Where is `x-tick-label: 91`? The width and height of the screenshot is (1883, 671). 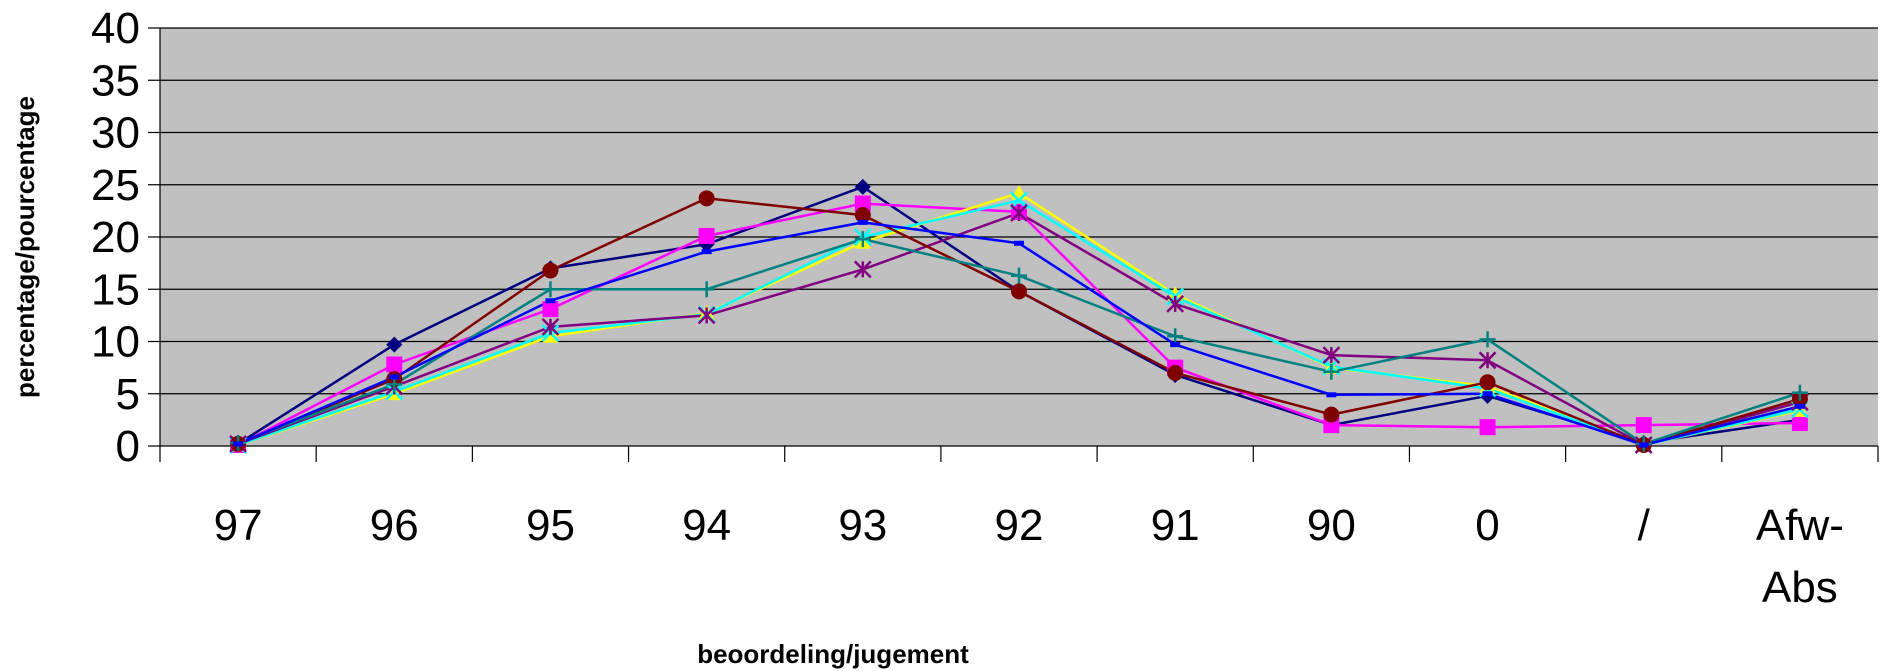
x-tick-label: 91 is located at coordinates (1175, 525).